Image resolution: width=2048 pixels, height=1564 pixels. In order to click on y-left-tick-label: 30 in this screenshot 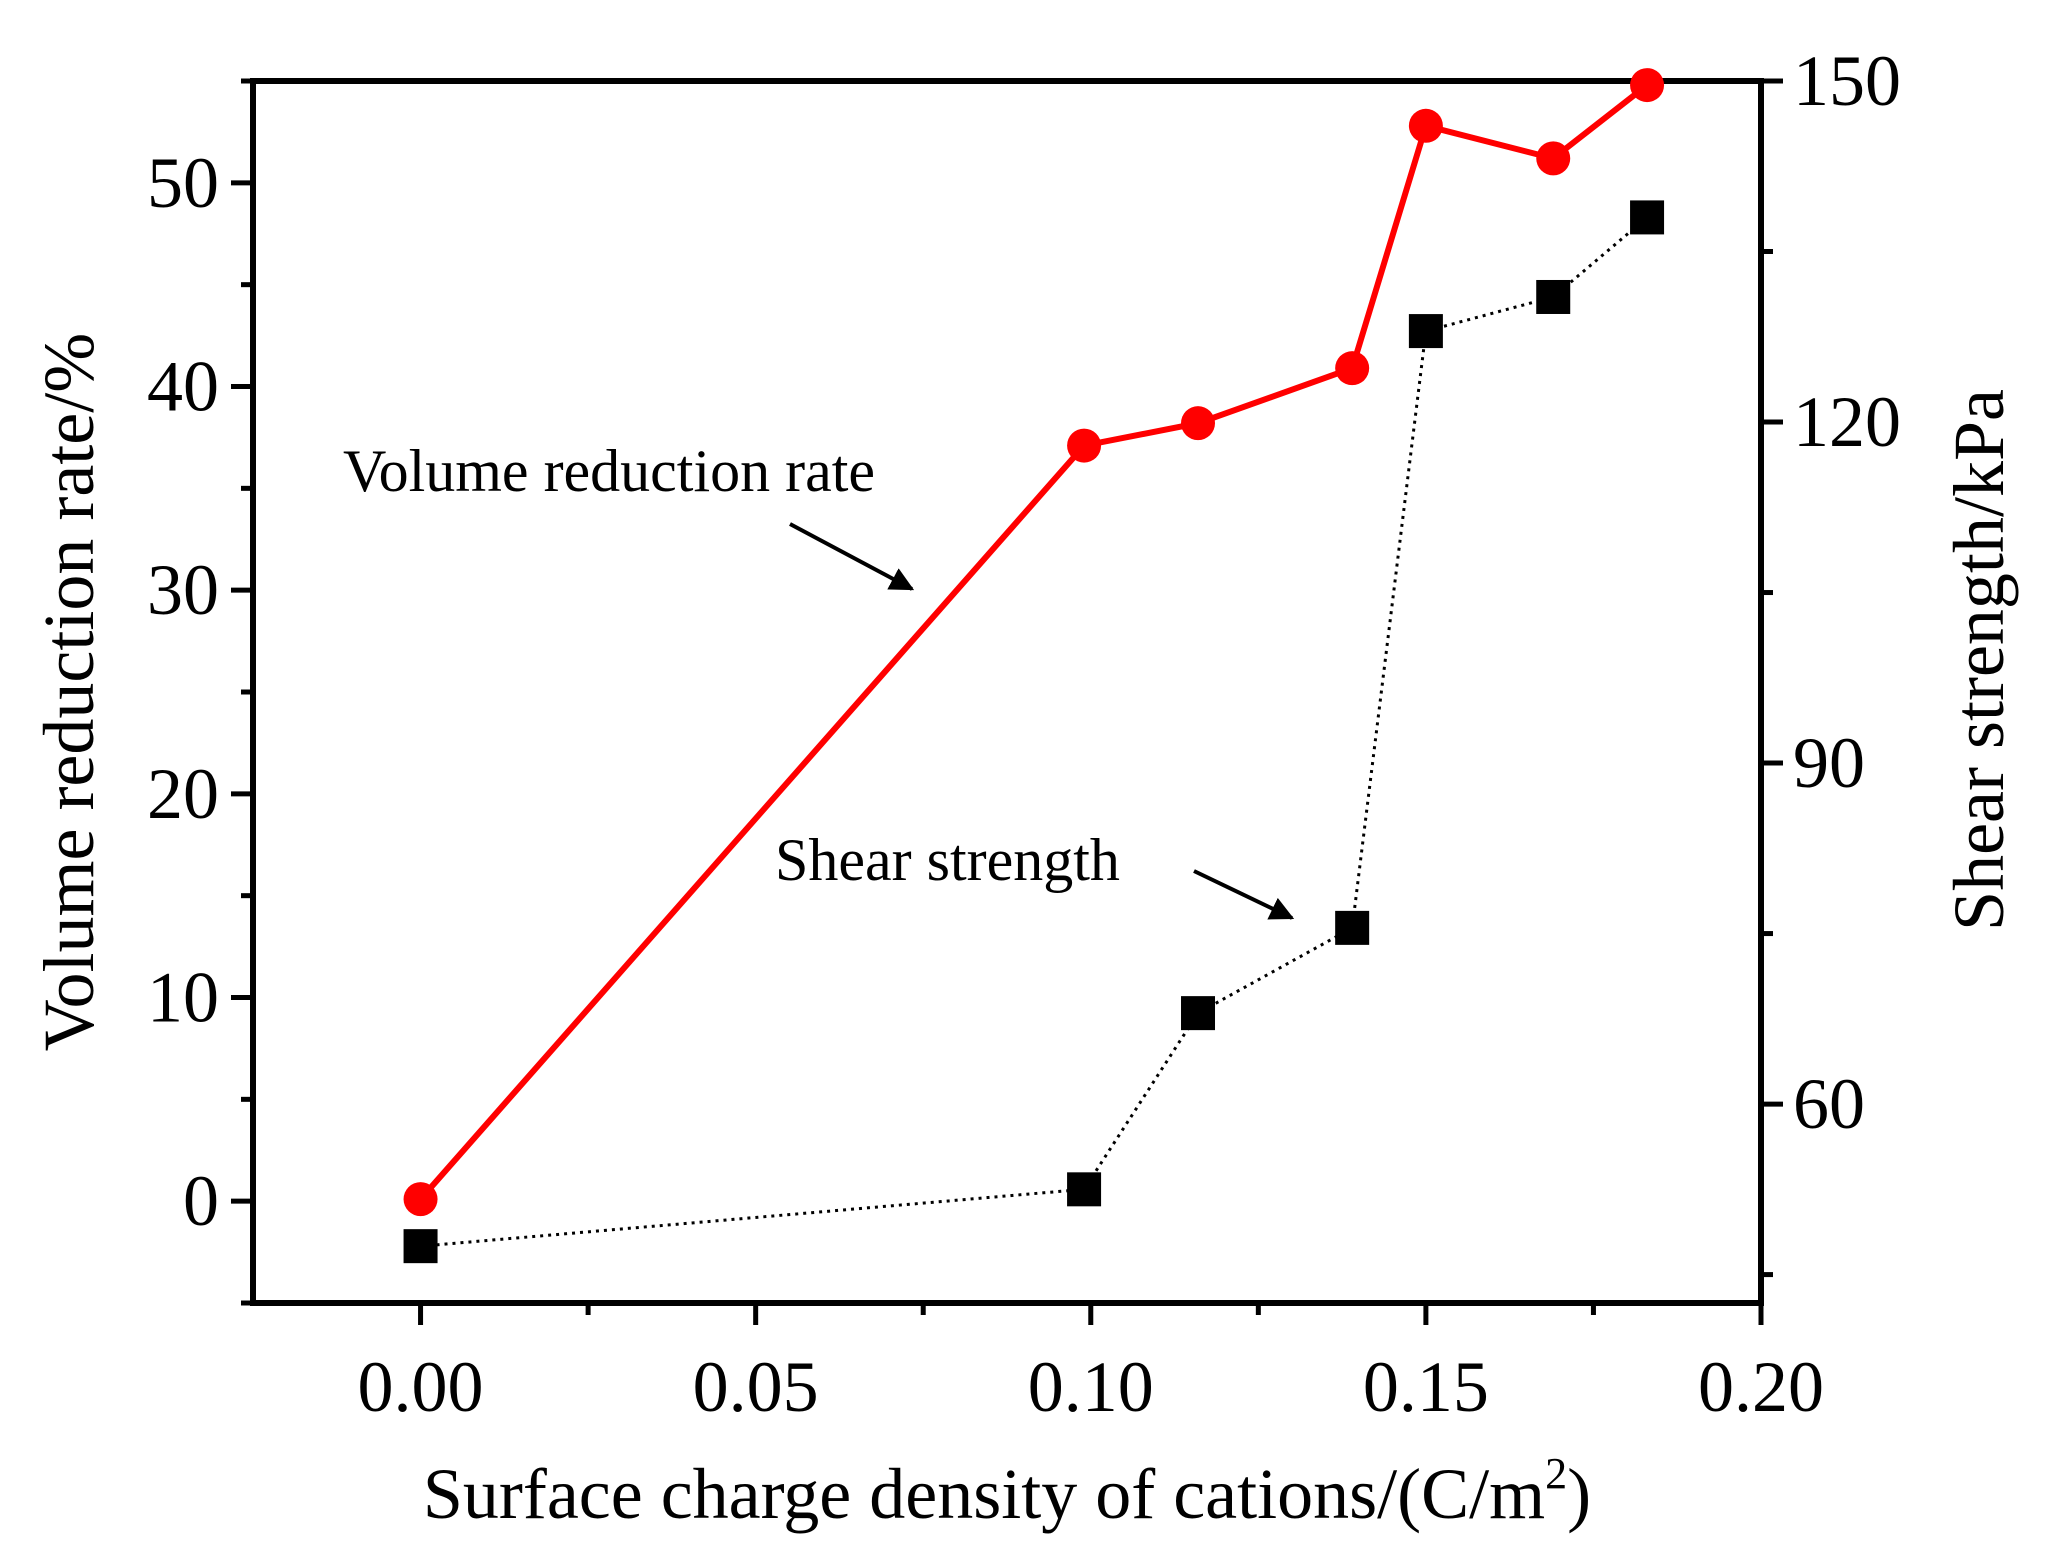, I will do `click(183, 590)`.